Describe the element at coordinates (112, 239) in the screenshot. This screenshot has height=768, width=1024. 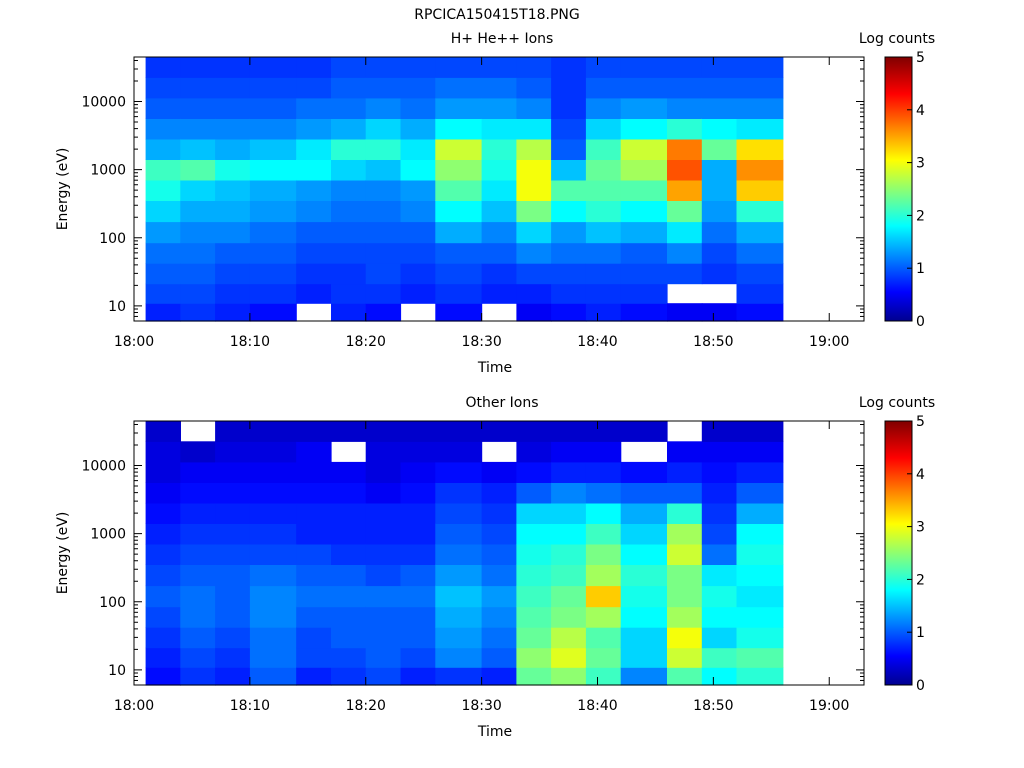
I see `y-tick-label: 100` at that location.